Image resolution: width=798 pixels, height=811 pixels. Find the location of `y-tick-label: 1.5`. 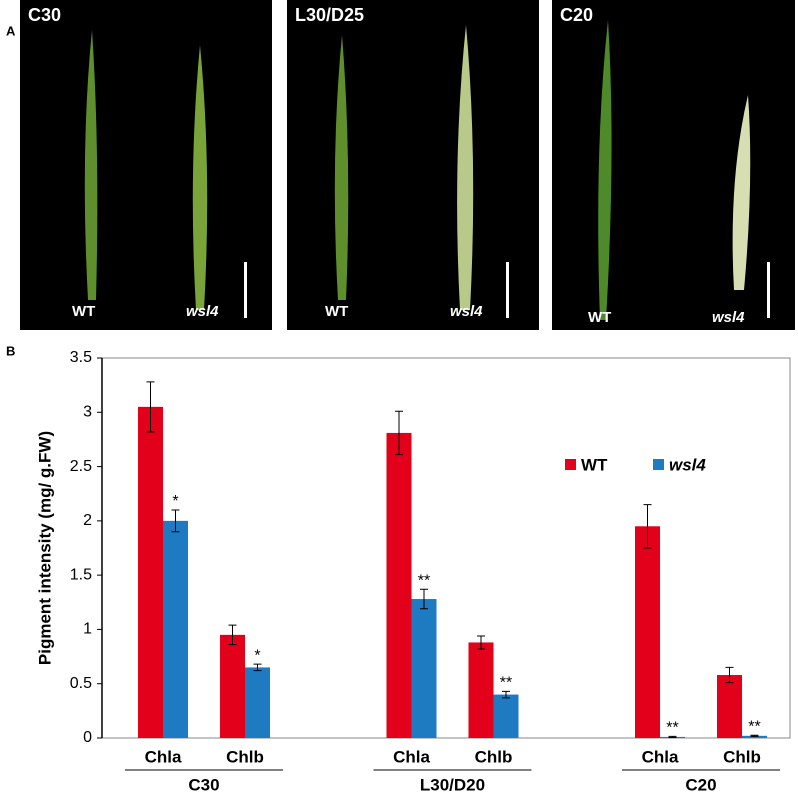

y-tick-label: 1.5 is located at coordinates (81, 574).